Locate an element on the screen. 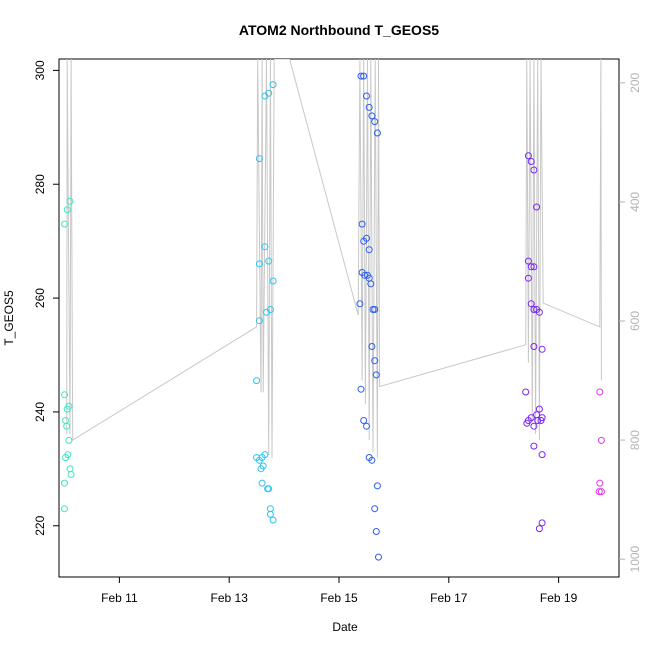 Image resolution: width=650 pixels, height=650 pixels. x-axis-label: Date is located at coordinates (345, 627).